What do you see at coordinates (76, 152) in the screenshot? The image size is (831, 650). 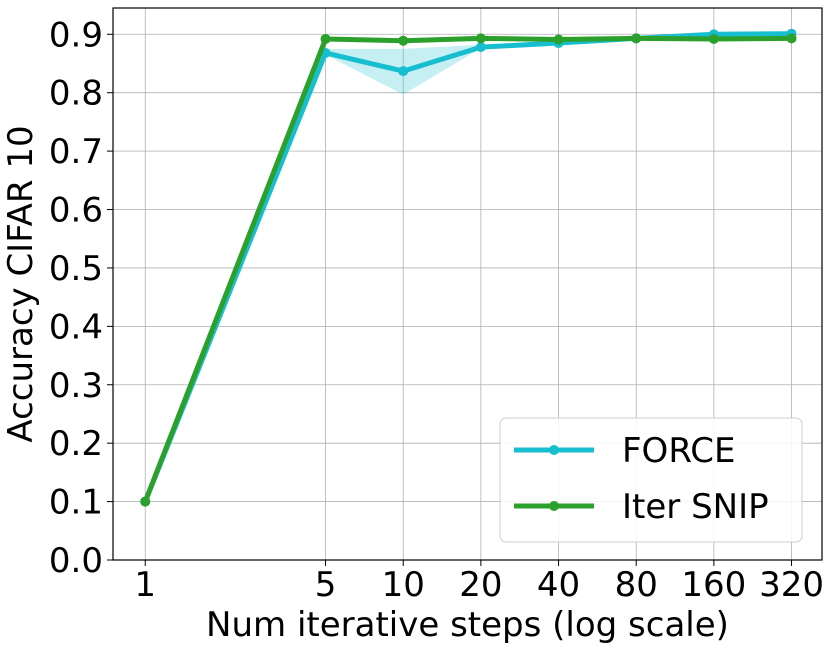 I see `y-tick-label: 0.7` at bounding box center [76, 152].